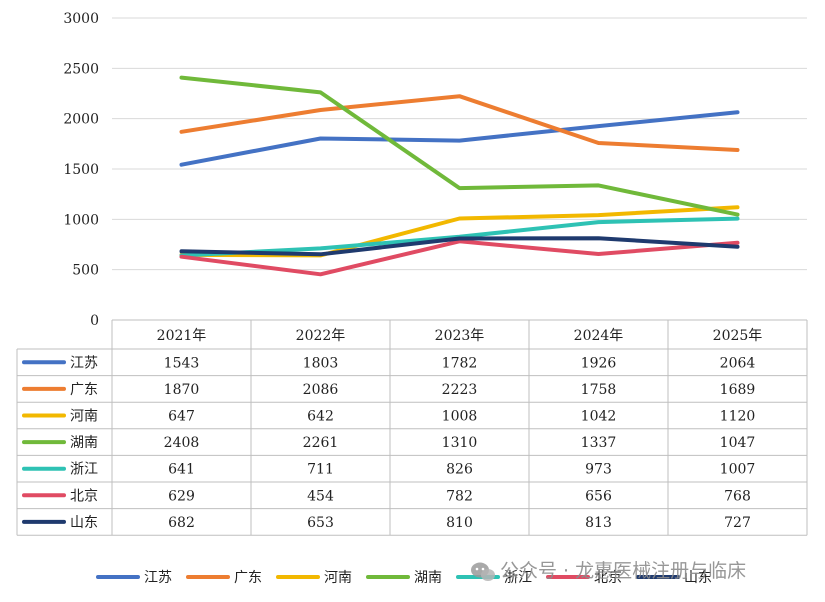  What do you see at coordinates (182, 336) in the screenshot?
I see `x-category-label: 2021年` at bounding box center [182, 336].